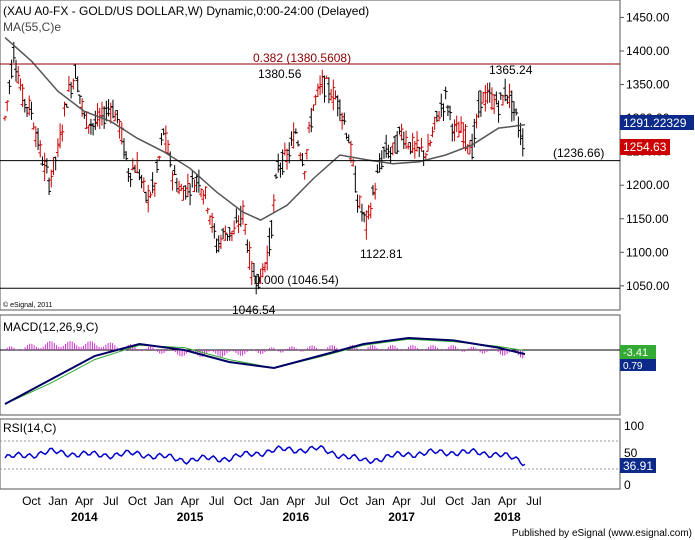  What do you see at coordinates (635, 353) in the screenshot?
I see `macd-tag: -3.41` at bounding box center [635, 353].